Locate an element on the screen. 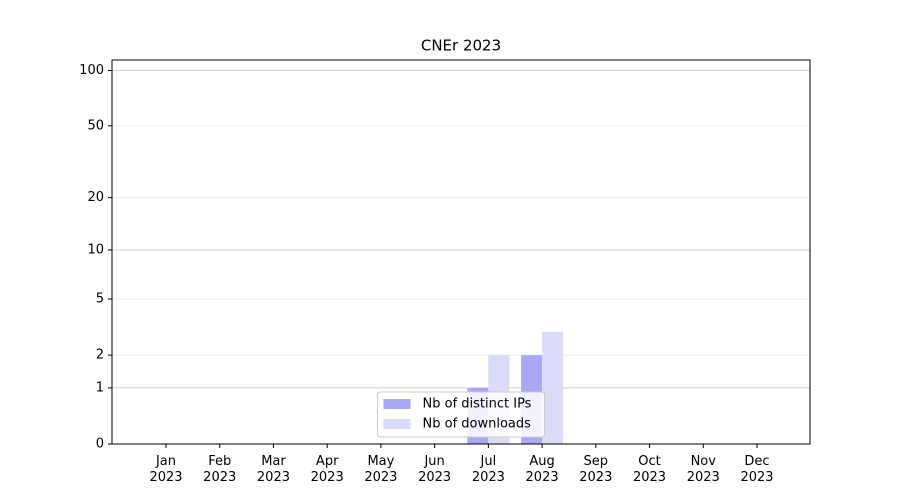  y-tick-label: 20 is located at coordinates (95, 197).